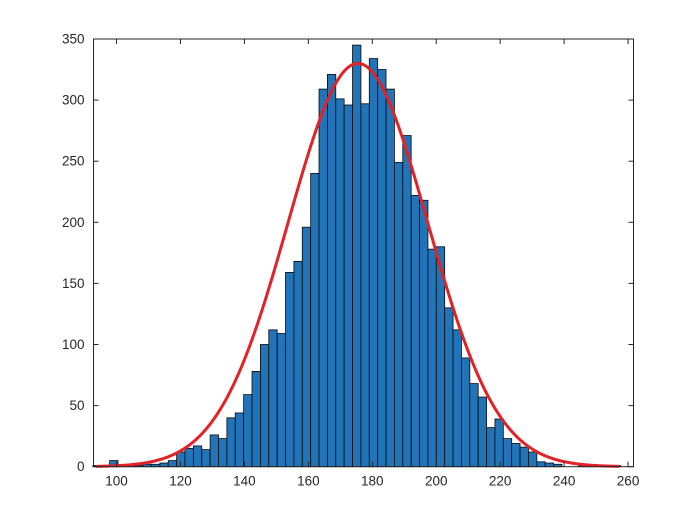 Image resolution: width=700 pixels, height=525 pixels. I want to click on y-tick-label: 250, so click(73, 161).